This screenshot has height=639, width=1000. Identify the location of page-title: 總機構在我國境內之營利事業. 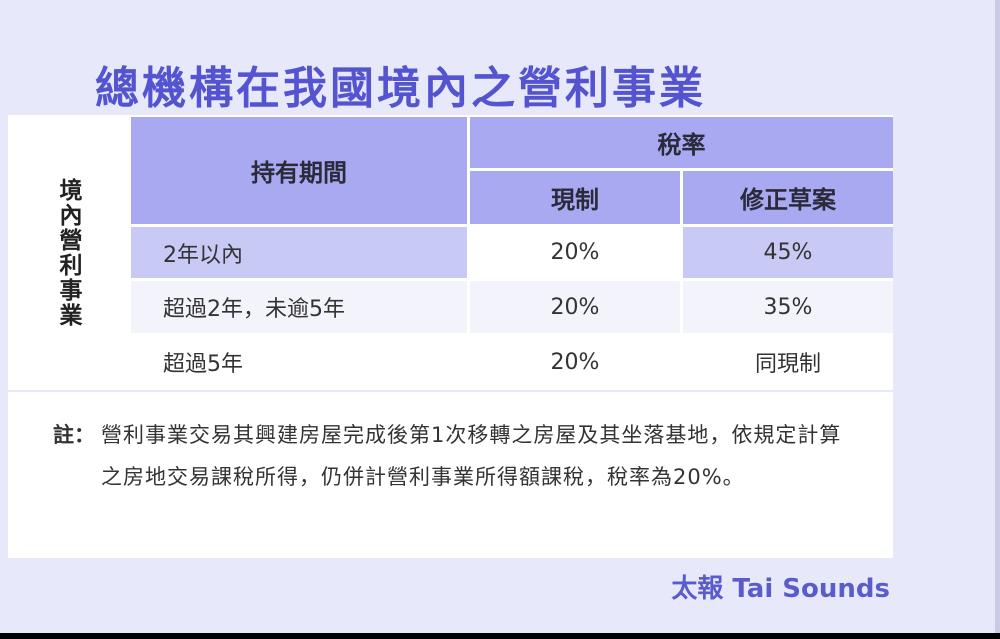
(400, 88).